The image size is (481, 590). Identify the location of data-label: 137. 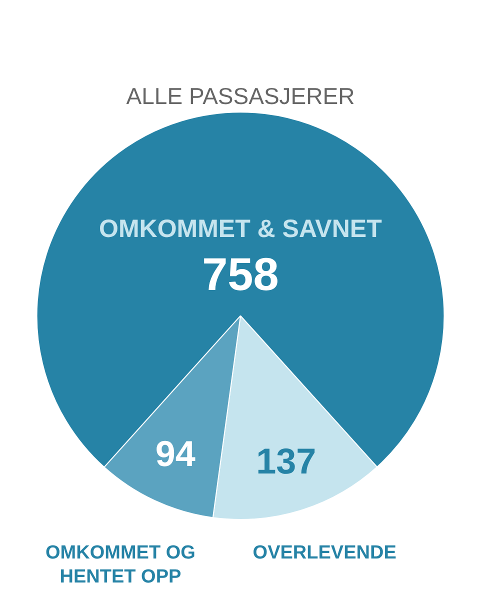
(286, 461).